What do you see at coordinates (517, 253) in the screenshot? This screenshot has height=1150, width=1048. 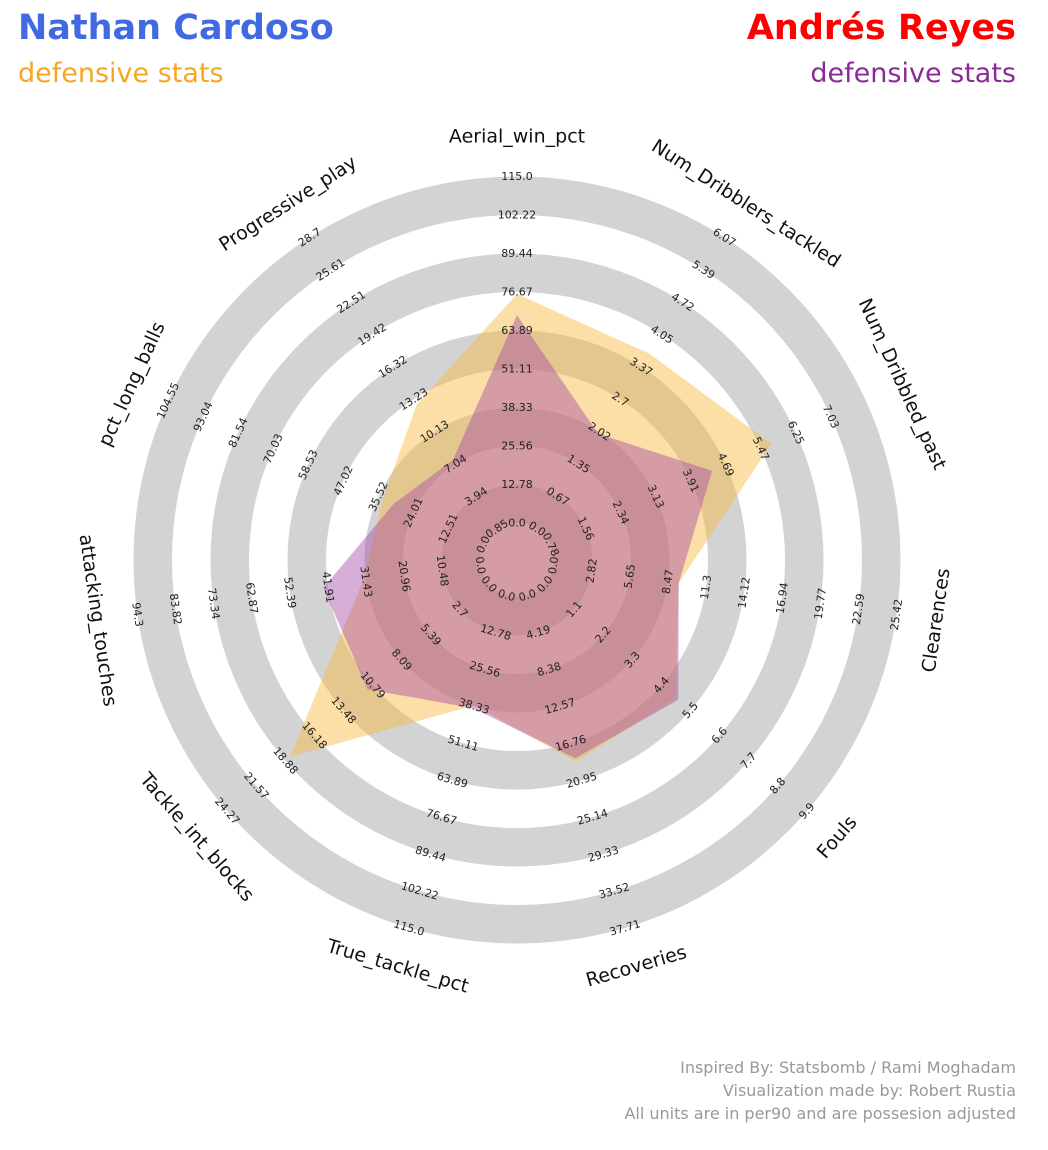 I see `tick-label: 89.44` at bounding box center [517, 253].